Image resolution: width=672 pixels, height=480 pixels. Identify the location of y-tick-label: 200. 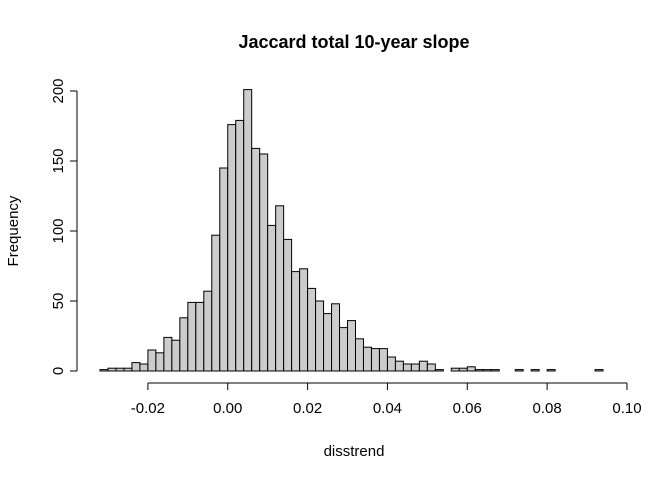
(58, 90).